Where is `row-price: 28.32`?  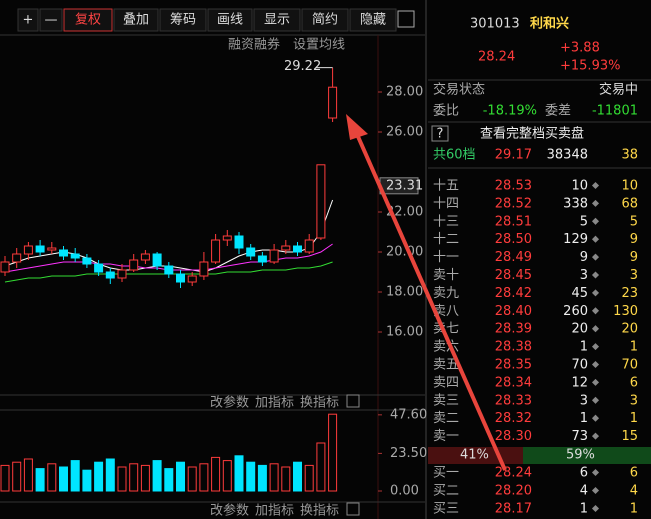
row-price: 28.32 is located at coordinates (513, 418).